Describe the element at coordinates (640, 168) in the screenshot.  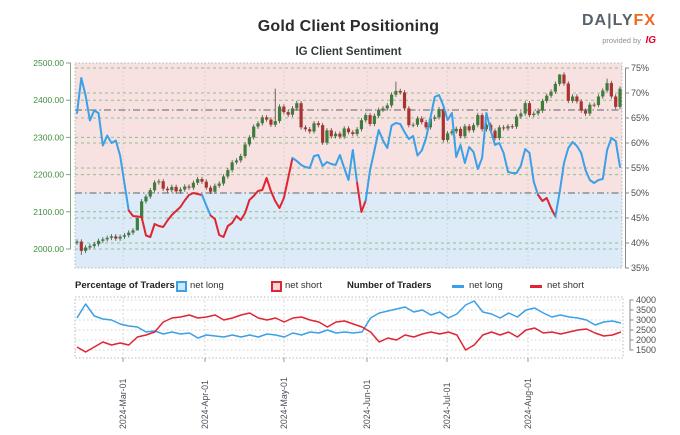
I see `axis-tick-label: 55%` at that location.